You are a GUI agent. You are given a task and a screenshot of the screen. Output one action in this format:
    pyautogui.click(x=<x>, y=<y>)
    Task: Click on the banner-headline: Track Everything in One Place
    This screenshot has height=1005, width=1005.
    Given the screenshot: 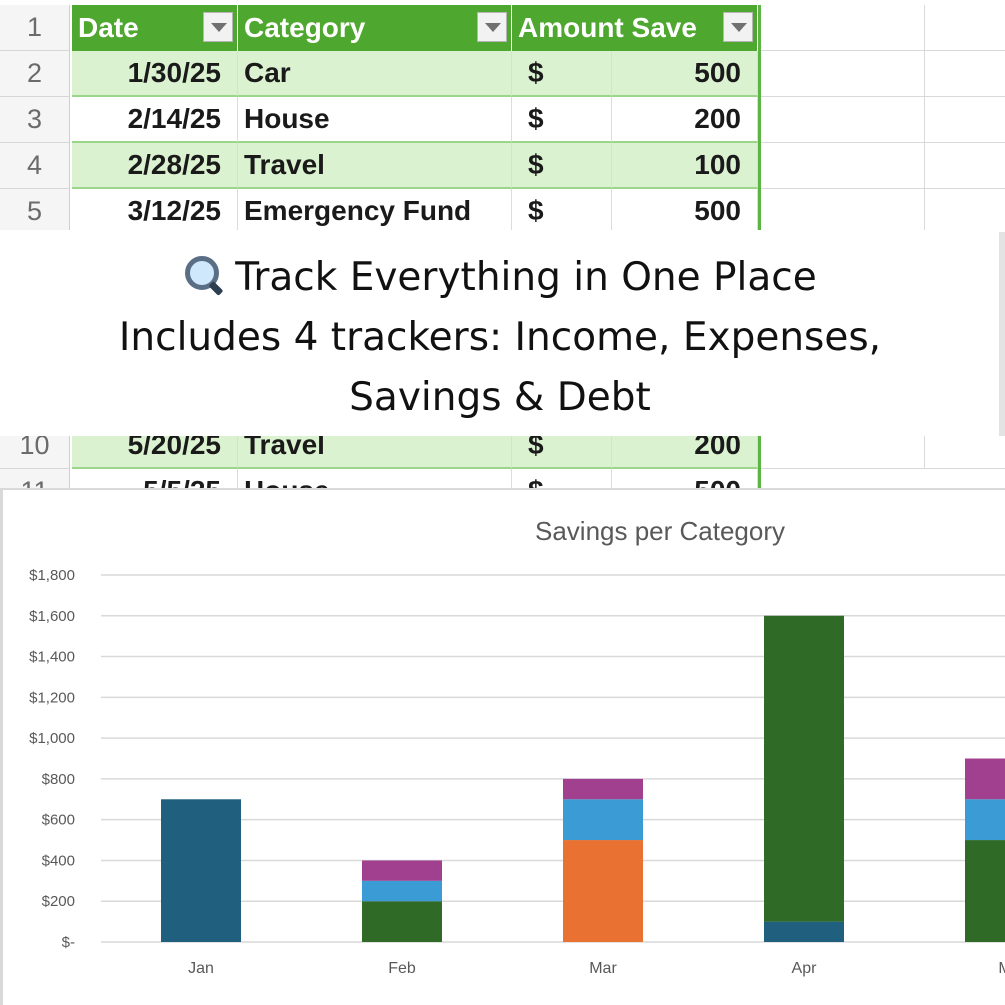 What is the action you would take?
    pyautogui.click(x=500, y=278)
    